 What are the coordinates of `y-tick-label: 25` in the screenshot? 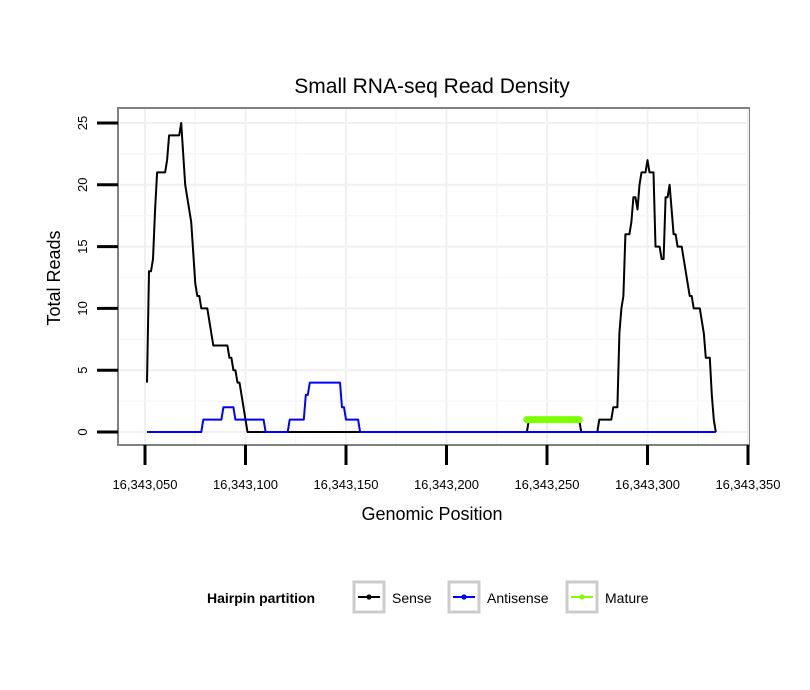 It's located at (82, 123).